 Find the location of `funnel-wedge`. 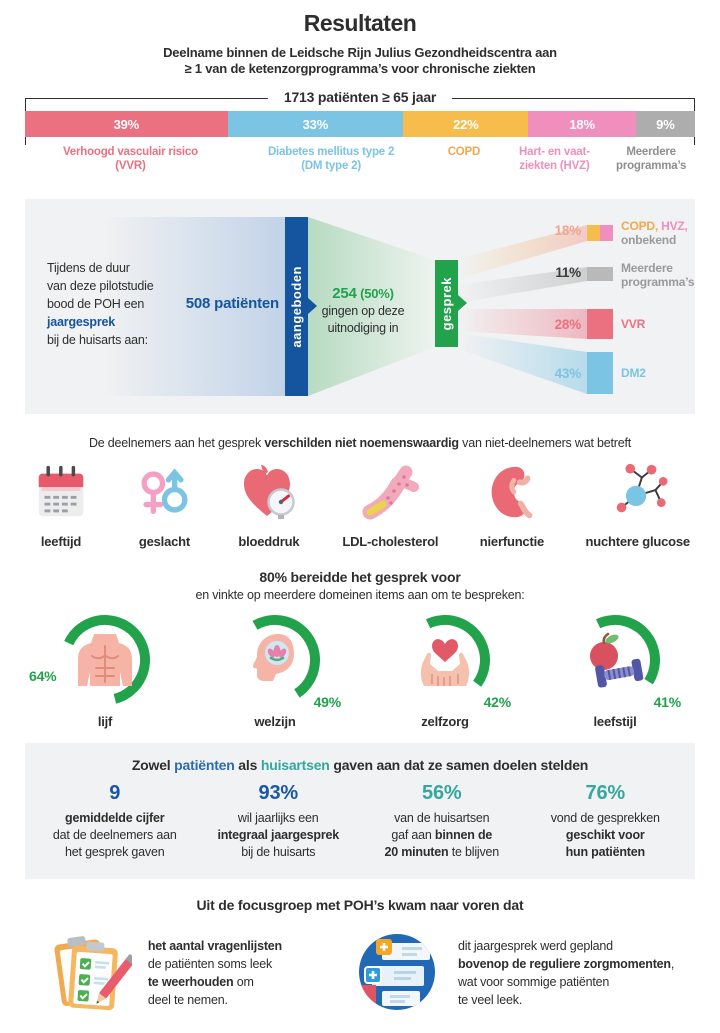

funnel-wedge is located at coordinates (371, 306).